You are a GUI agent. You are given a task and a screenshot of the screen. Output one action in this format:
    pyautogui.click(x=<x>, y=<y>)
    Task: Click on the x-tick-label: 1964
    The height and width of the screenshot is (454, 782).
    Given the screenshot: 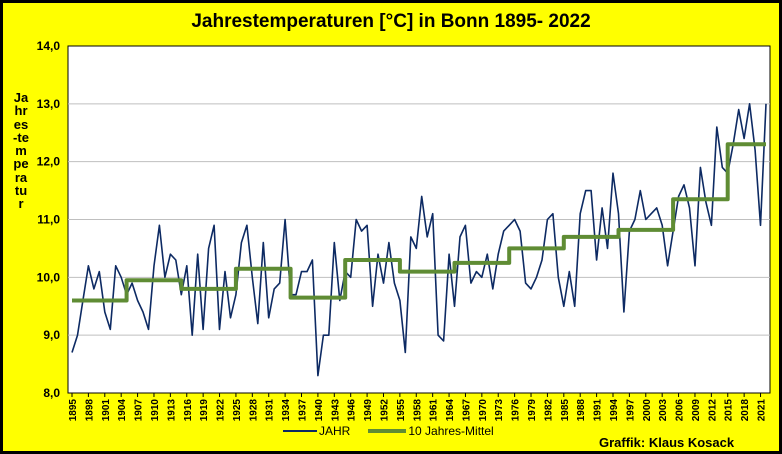 What is the action you would take?
    pyautogui.click(x=450, y=410)
    